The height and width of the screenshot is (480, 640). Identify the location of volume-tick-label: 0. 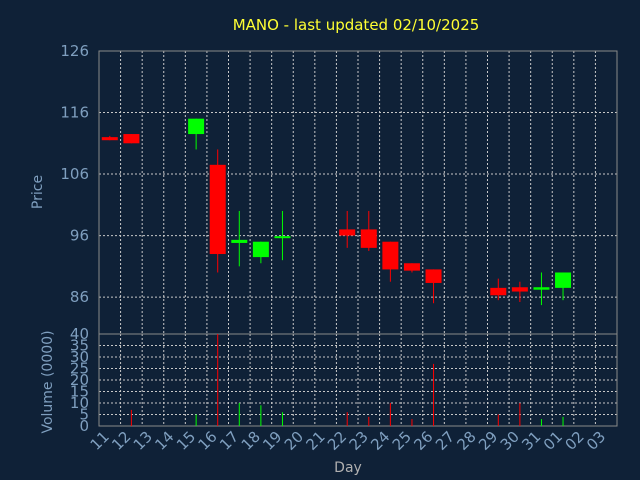
(84, 426).